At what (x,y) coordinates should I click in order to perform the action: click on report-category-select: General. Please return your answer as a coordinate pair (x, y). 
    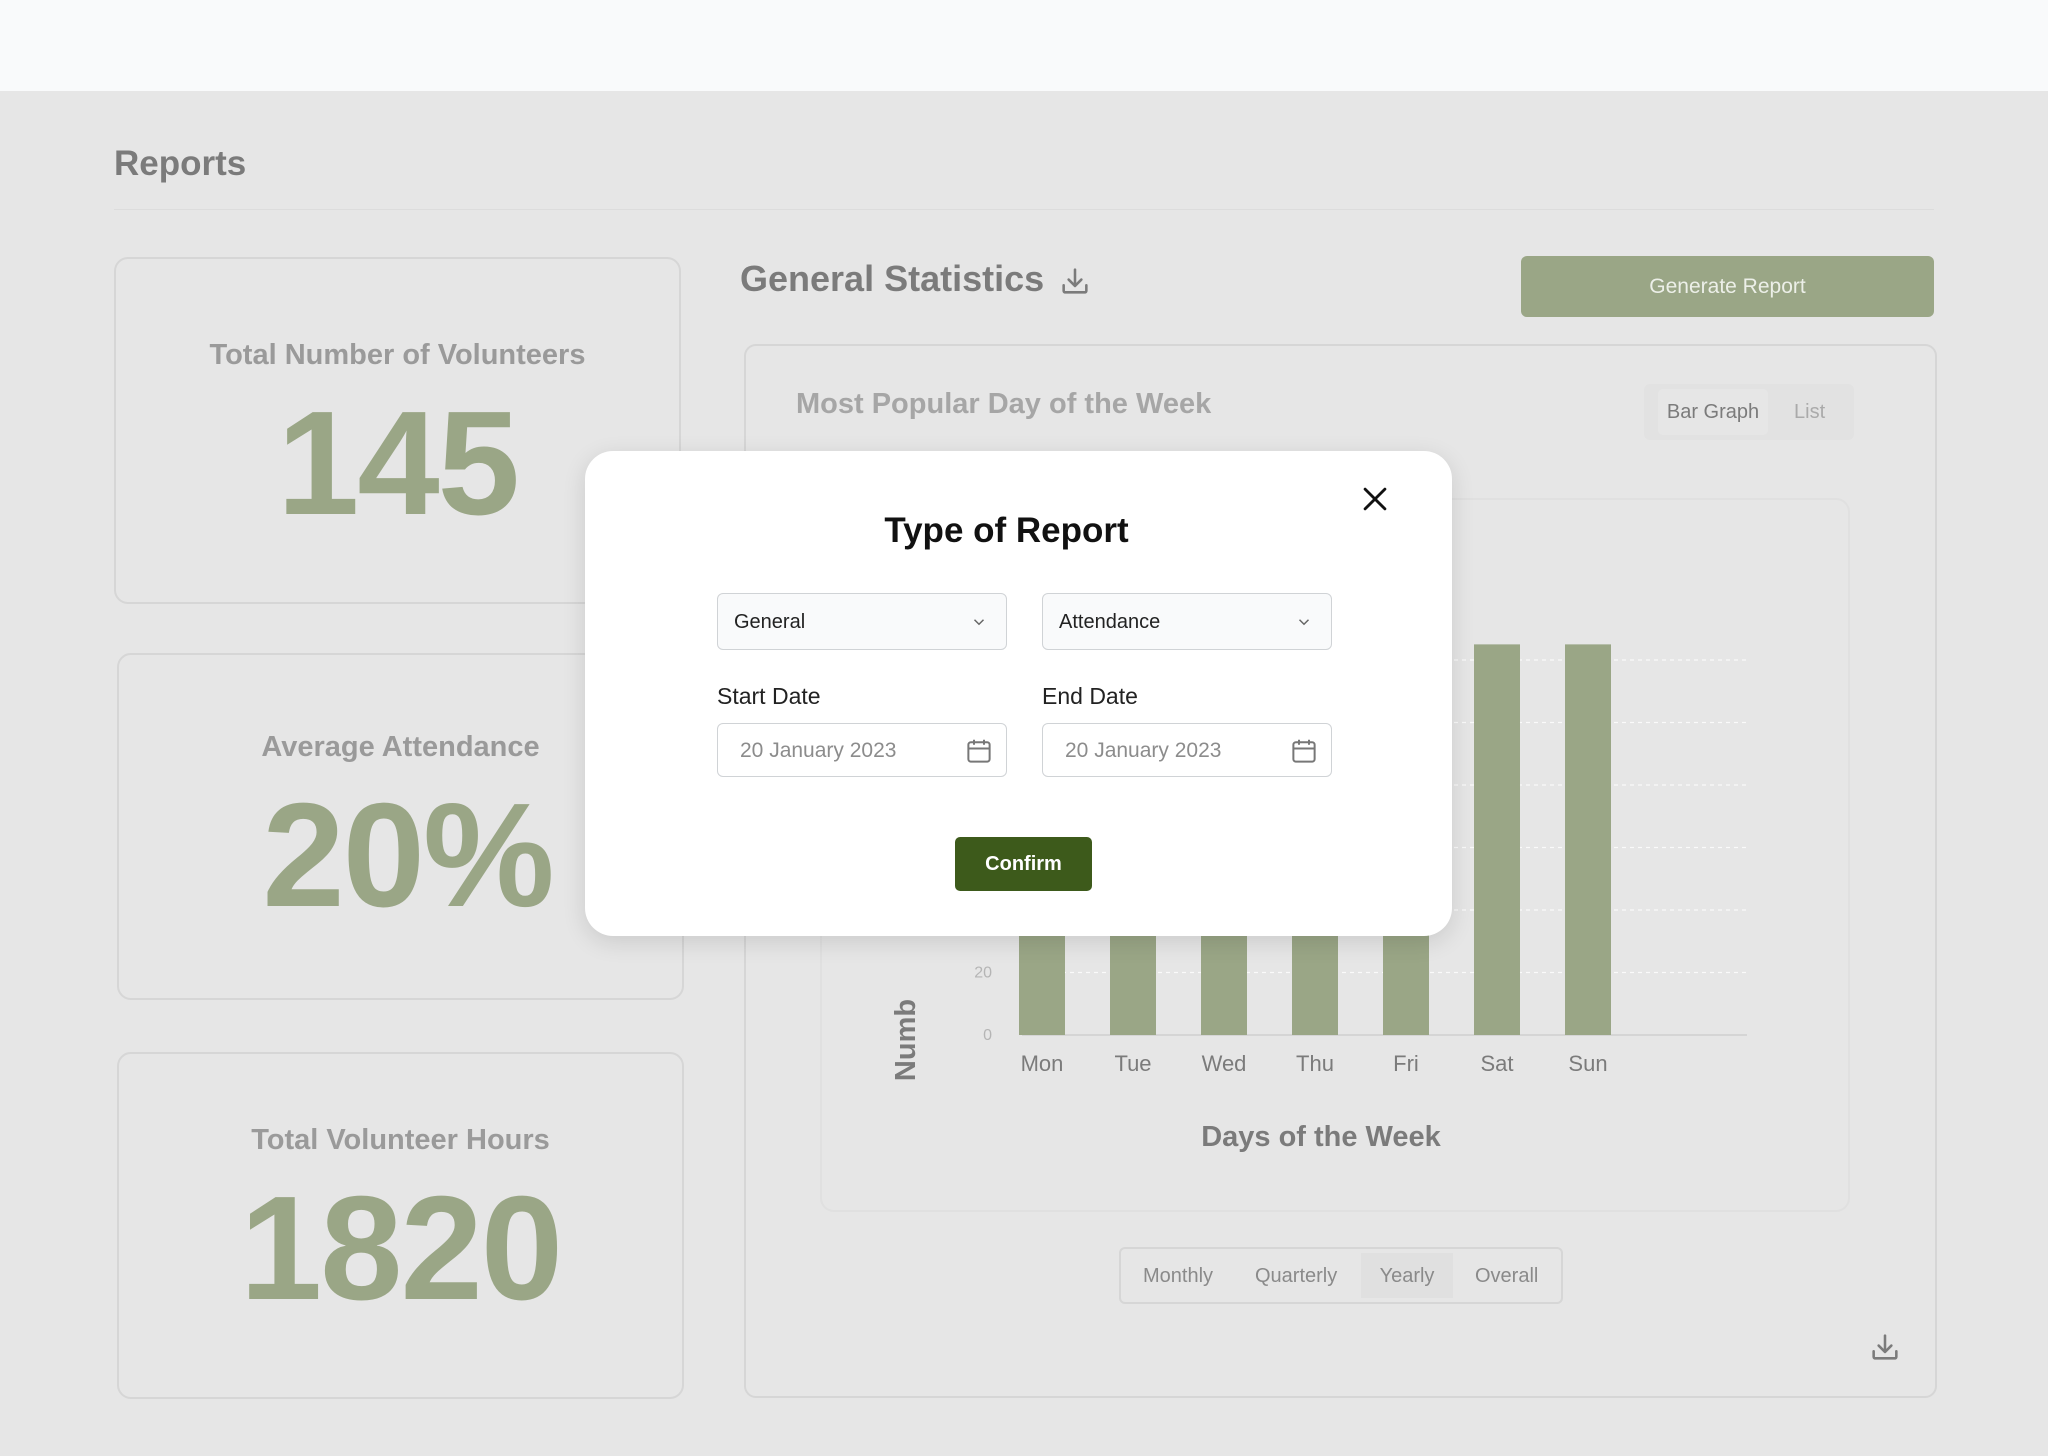
    Looking at the image, I should click on (862, 621).